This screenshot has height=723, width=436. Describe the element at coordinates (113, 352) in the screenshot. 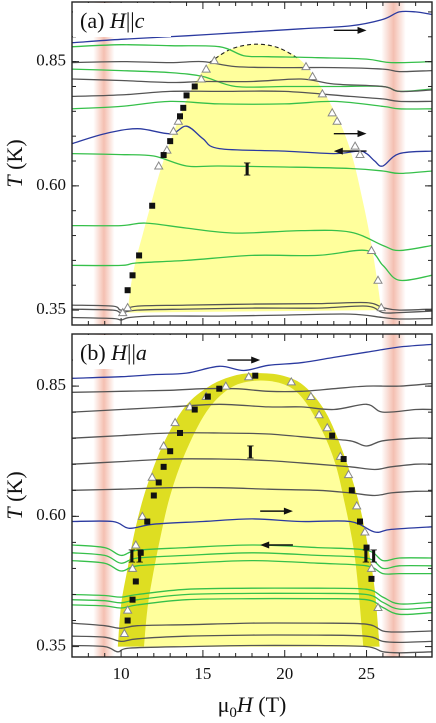

I see `svg-text: (b) H||a` at that location.